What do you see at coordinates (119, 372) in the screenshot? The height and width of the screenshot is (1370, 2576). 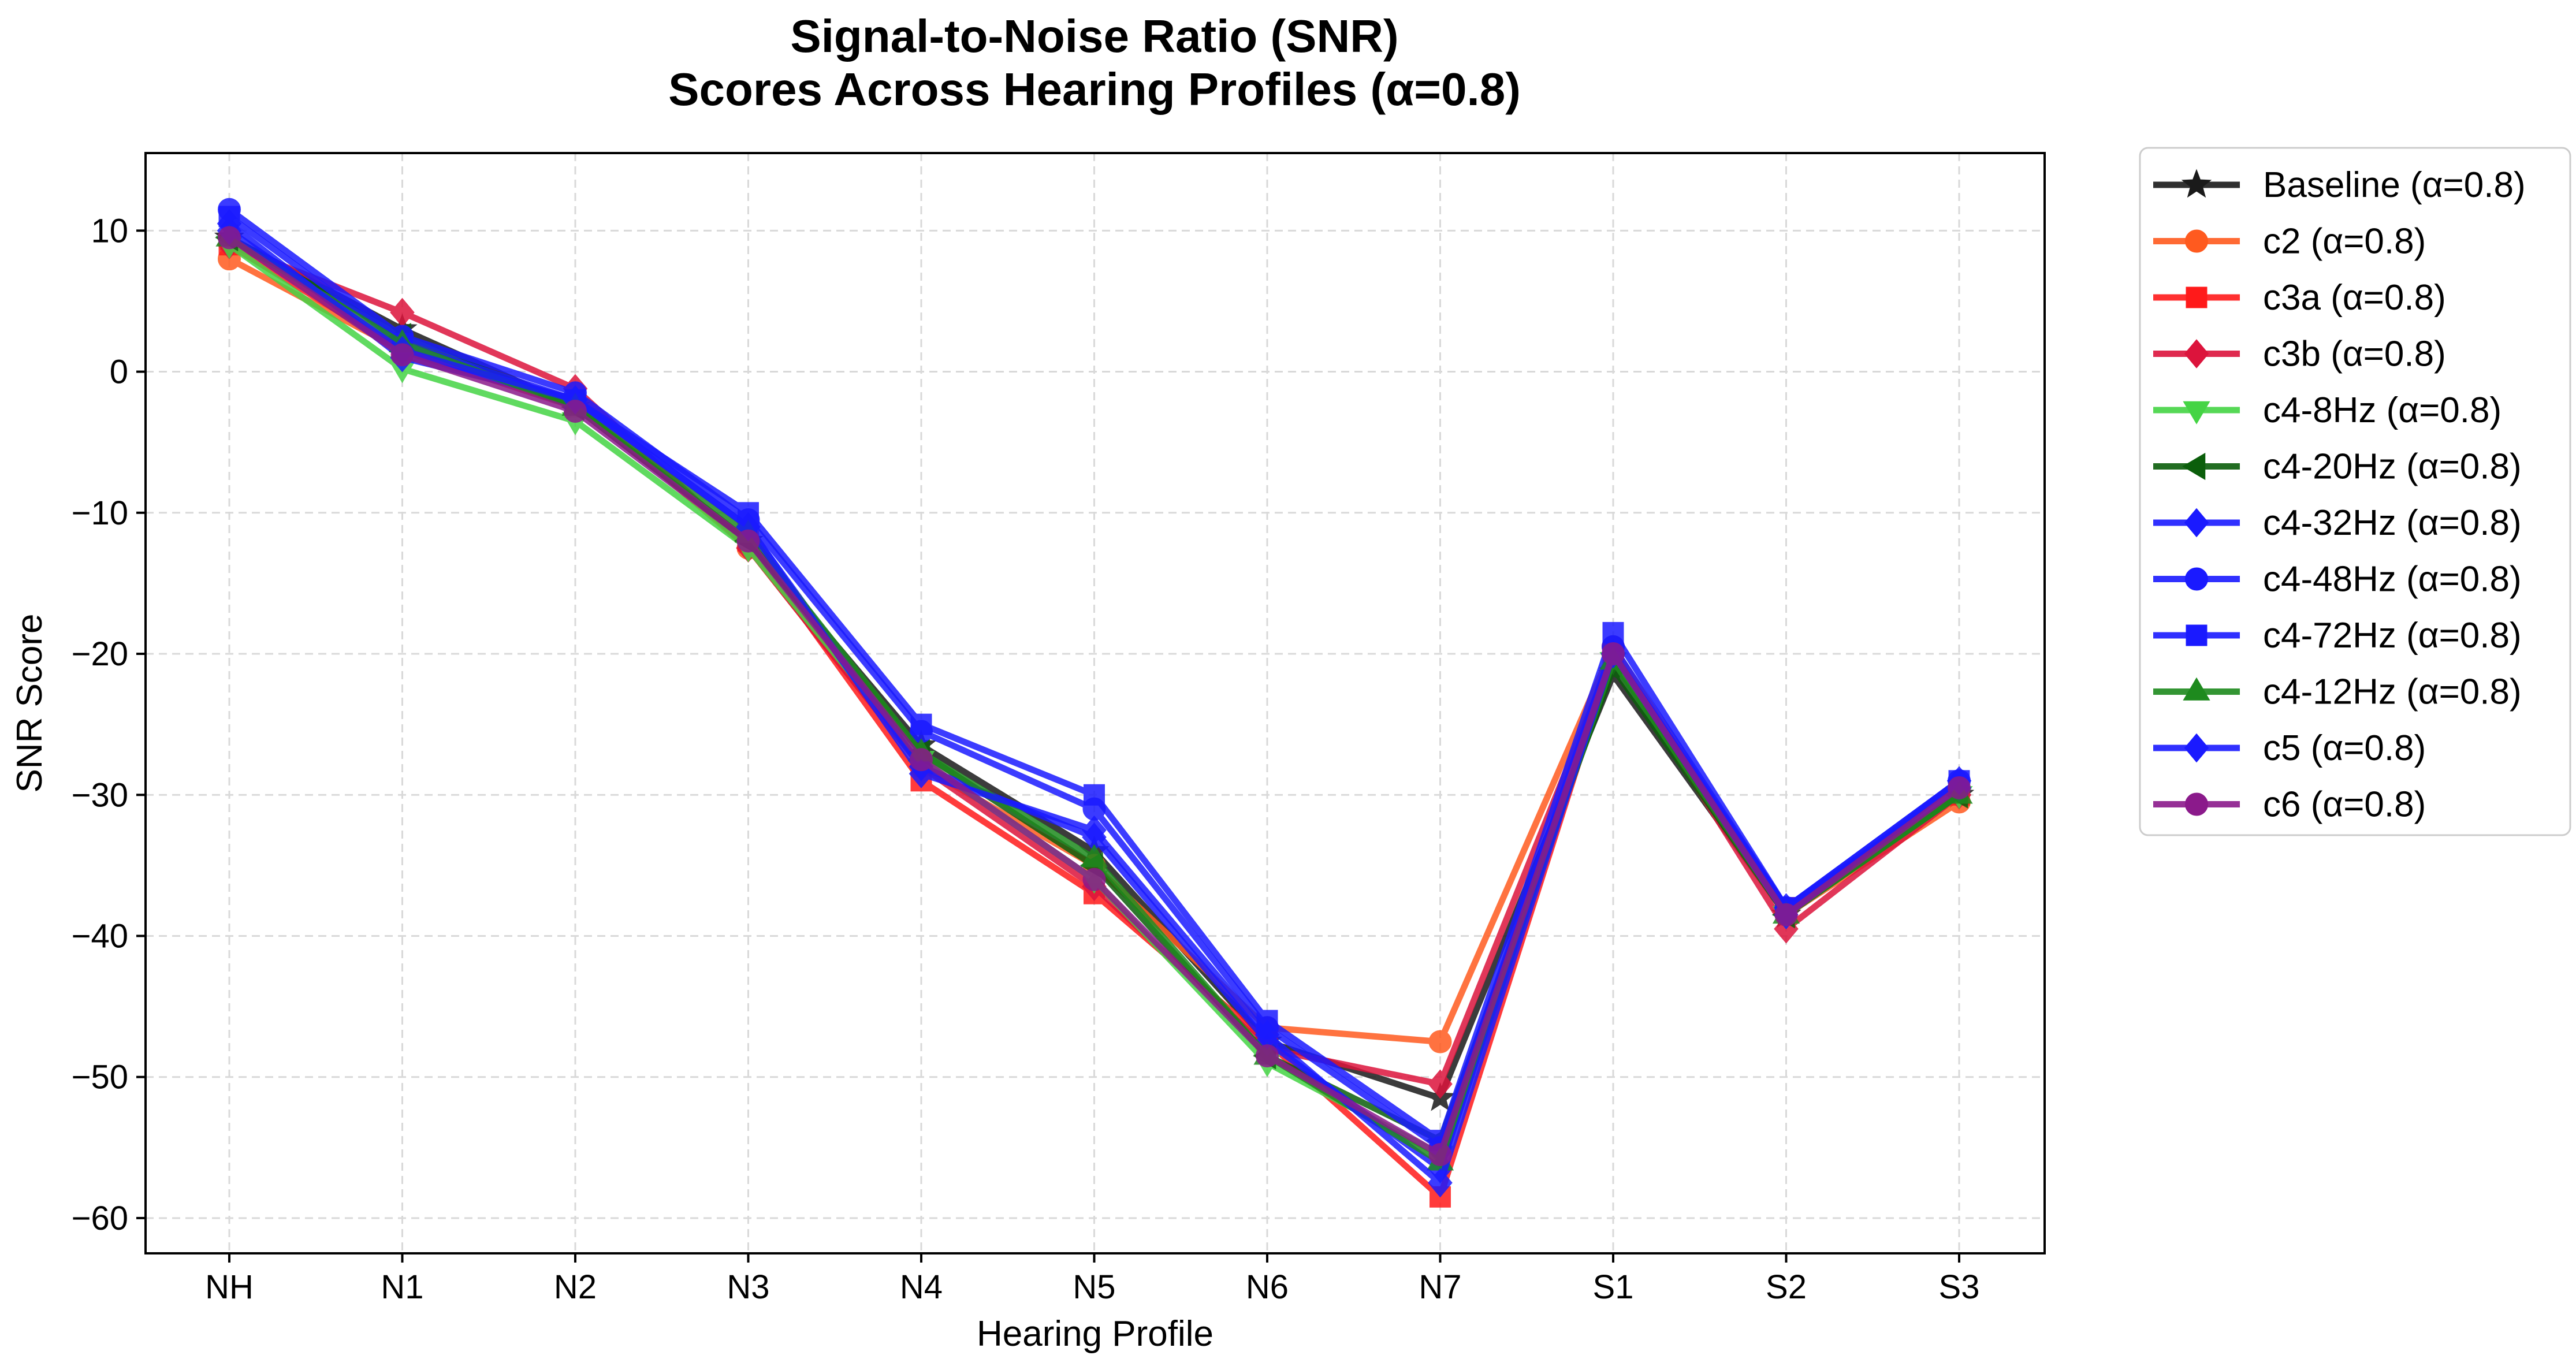 I see `y-tick-label: 0` at bounding box center [119, 372].